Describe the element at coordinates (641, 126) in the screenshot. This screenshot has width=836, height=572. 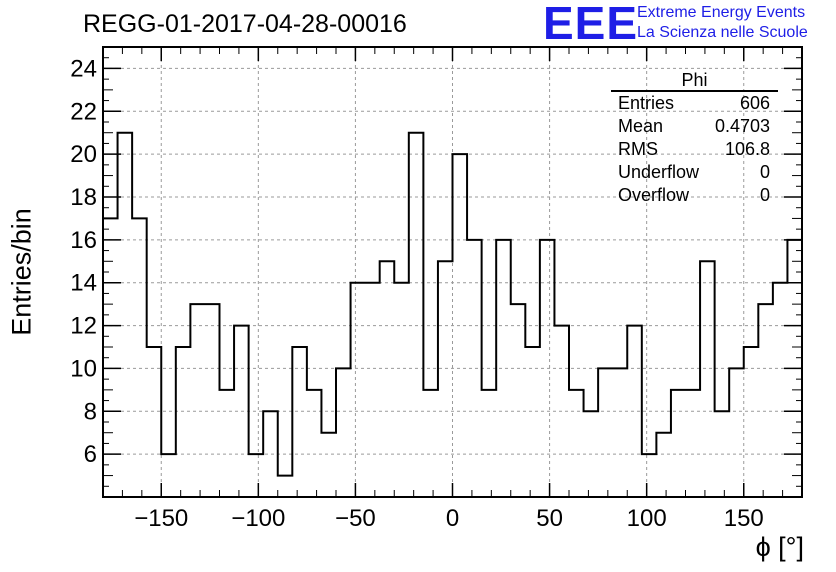
I see `stats-label: Mean` at that location.